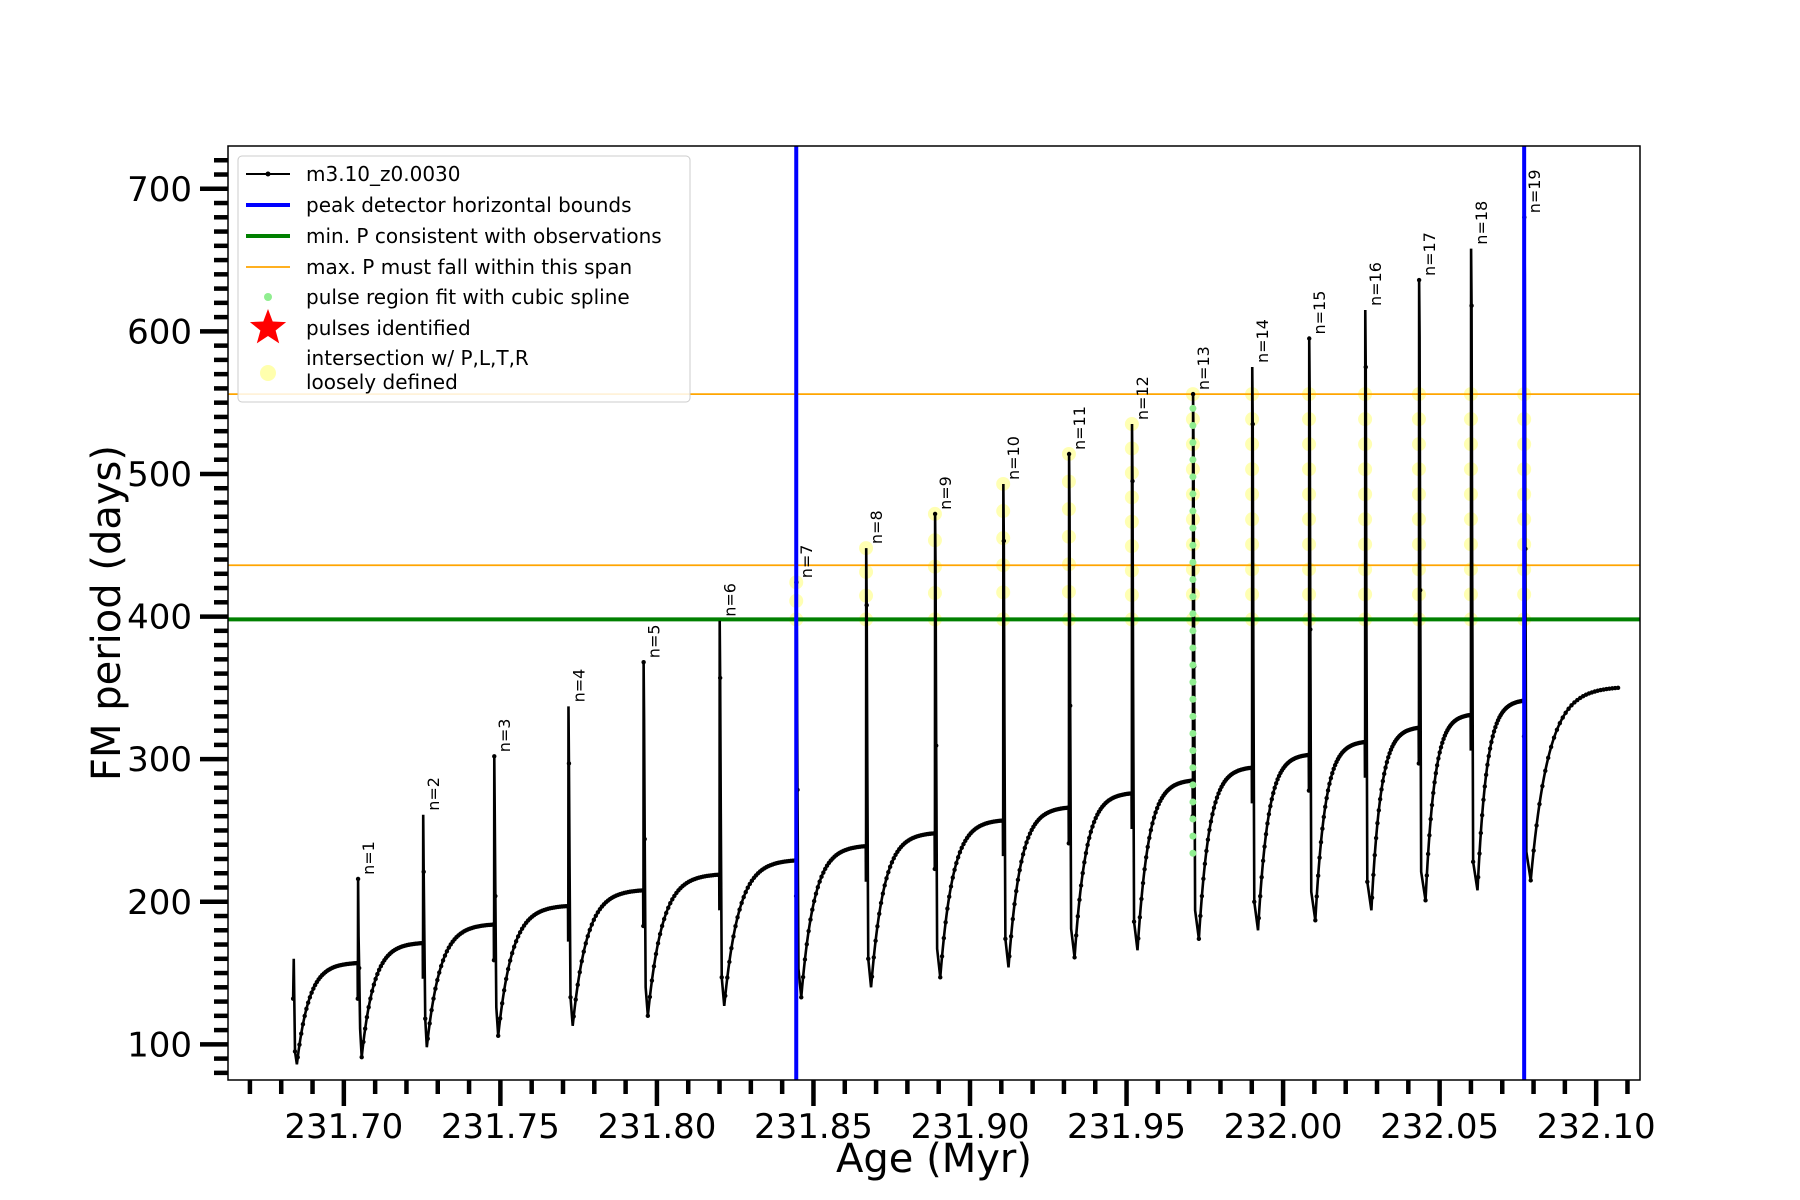 The height and width of the screenshot is (1200, 1800). Describe the element at coordinates (654, 641) in the screenshot. I see `pulse-label: n=5` at that location.